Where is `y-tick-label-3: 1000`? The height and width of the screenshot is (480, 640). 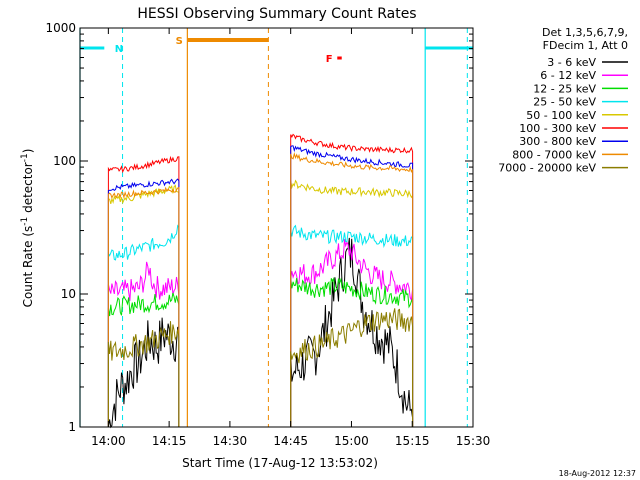
y-tick-label-3: 1000 is located at coordinates (60, 28).